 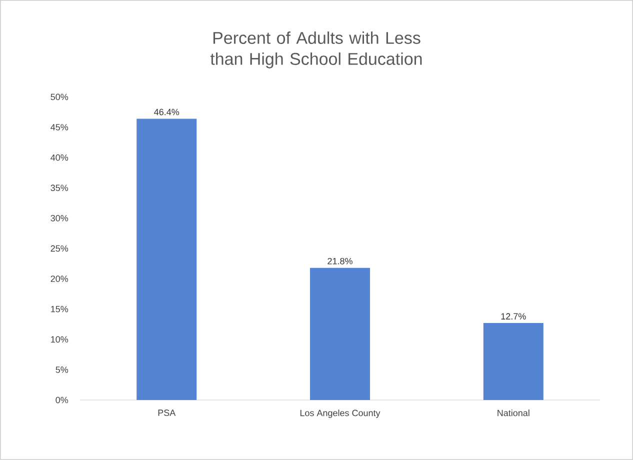 I want to click on y-tick-label: 25%, so click(x=59, y=248).